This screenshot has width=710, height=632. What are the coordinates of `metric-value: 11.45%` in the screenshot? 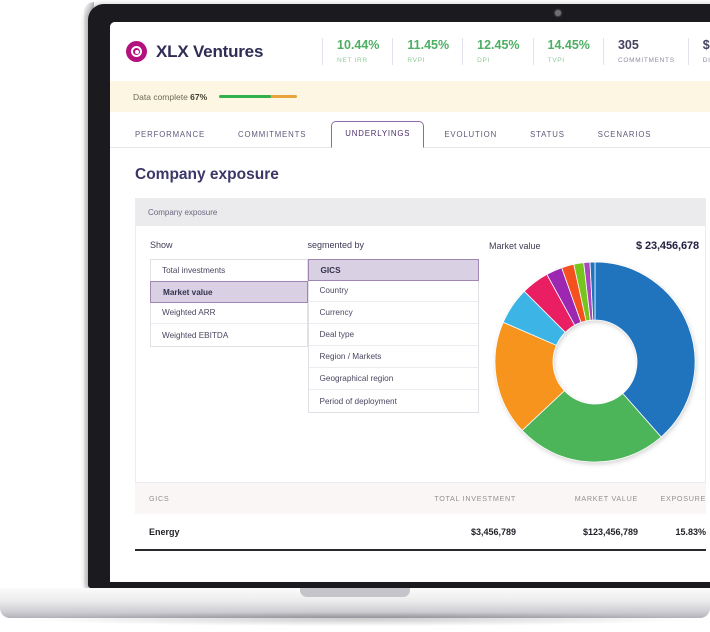 It's located at (428, 45).